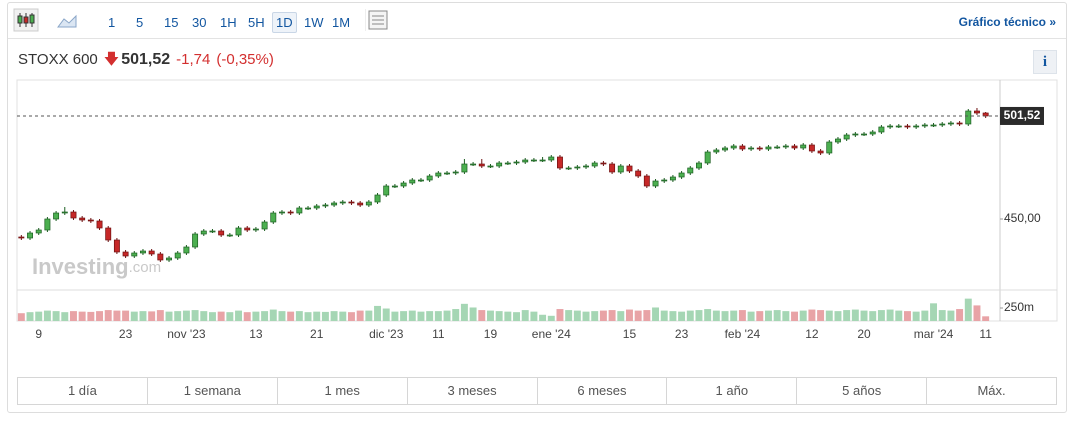  I want to click on range-button: 1 año, so click(732, 391).